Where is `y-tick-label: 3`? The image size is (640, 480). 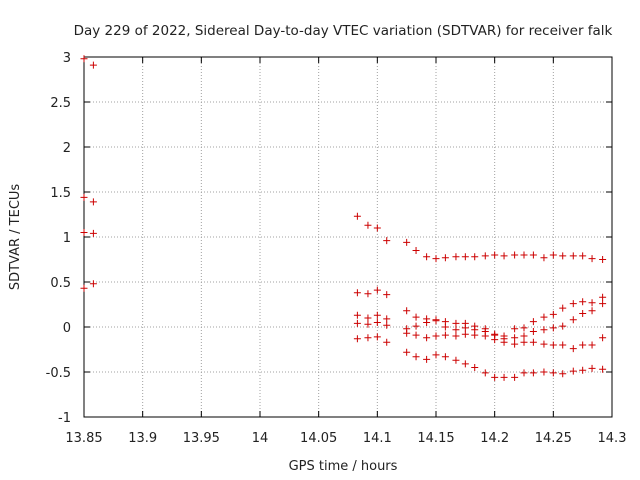 y-tick-label: 3 is located at coordinates (67, 58).